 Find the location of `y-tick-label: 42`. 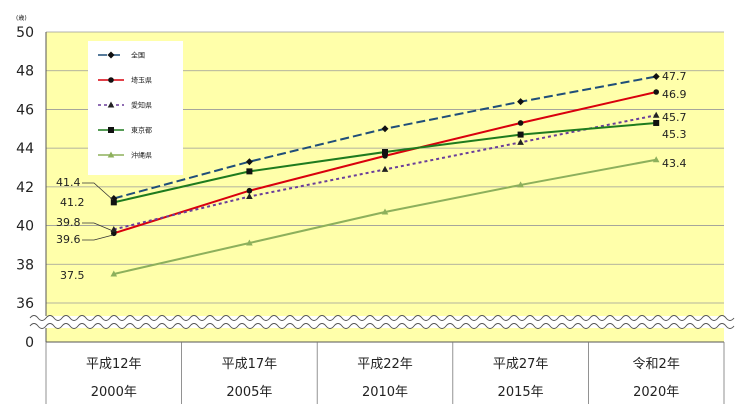

y-tick-label: 42 is located at coordinates (25, 188).